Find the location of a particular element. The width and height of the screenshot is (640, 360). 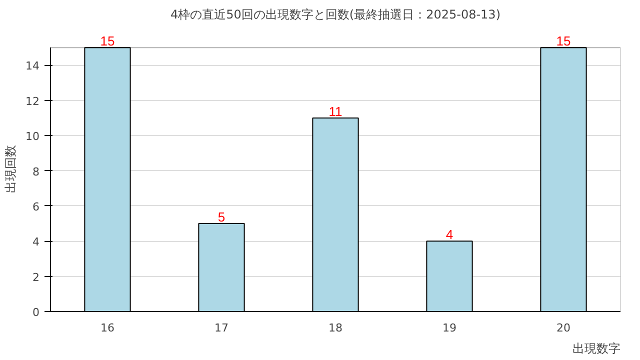

y-tick-label: 14 is located at coordinates (33, 66).